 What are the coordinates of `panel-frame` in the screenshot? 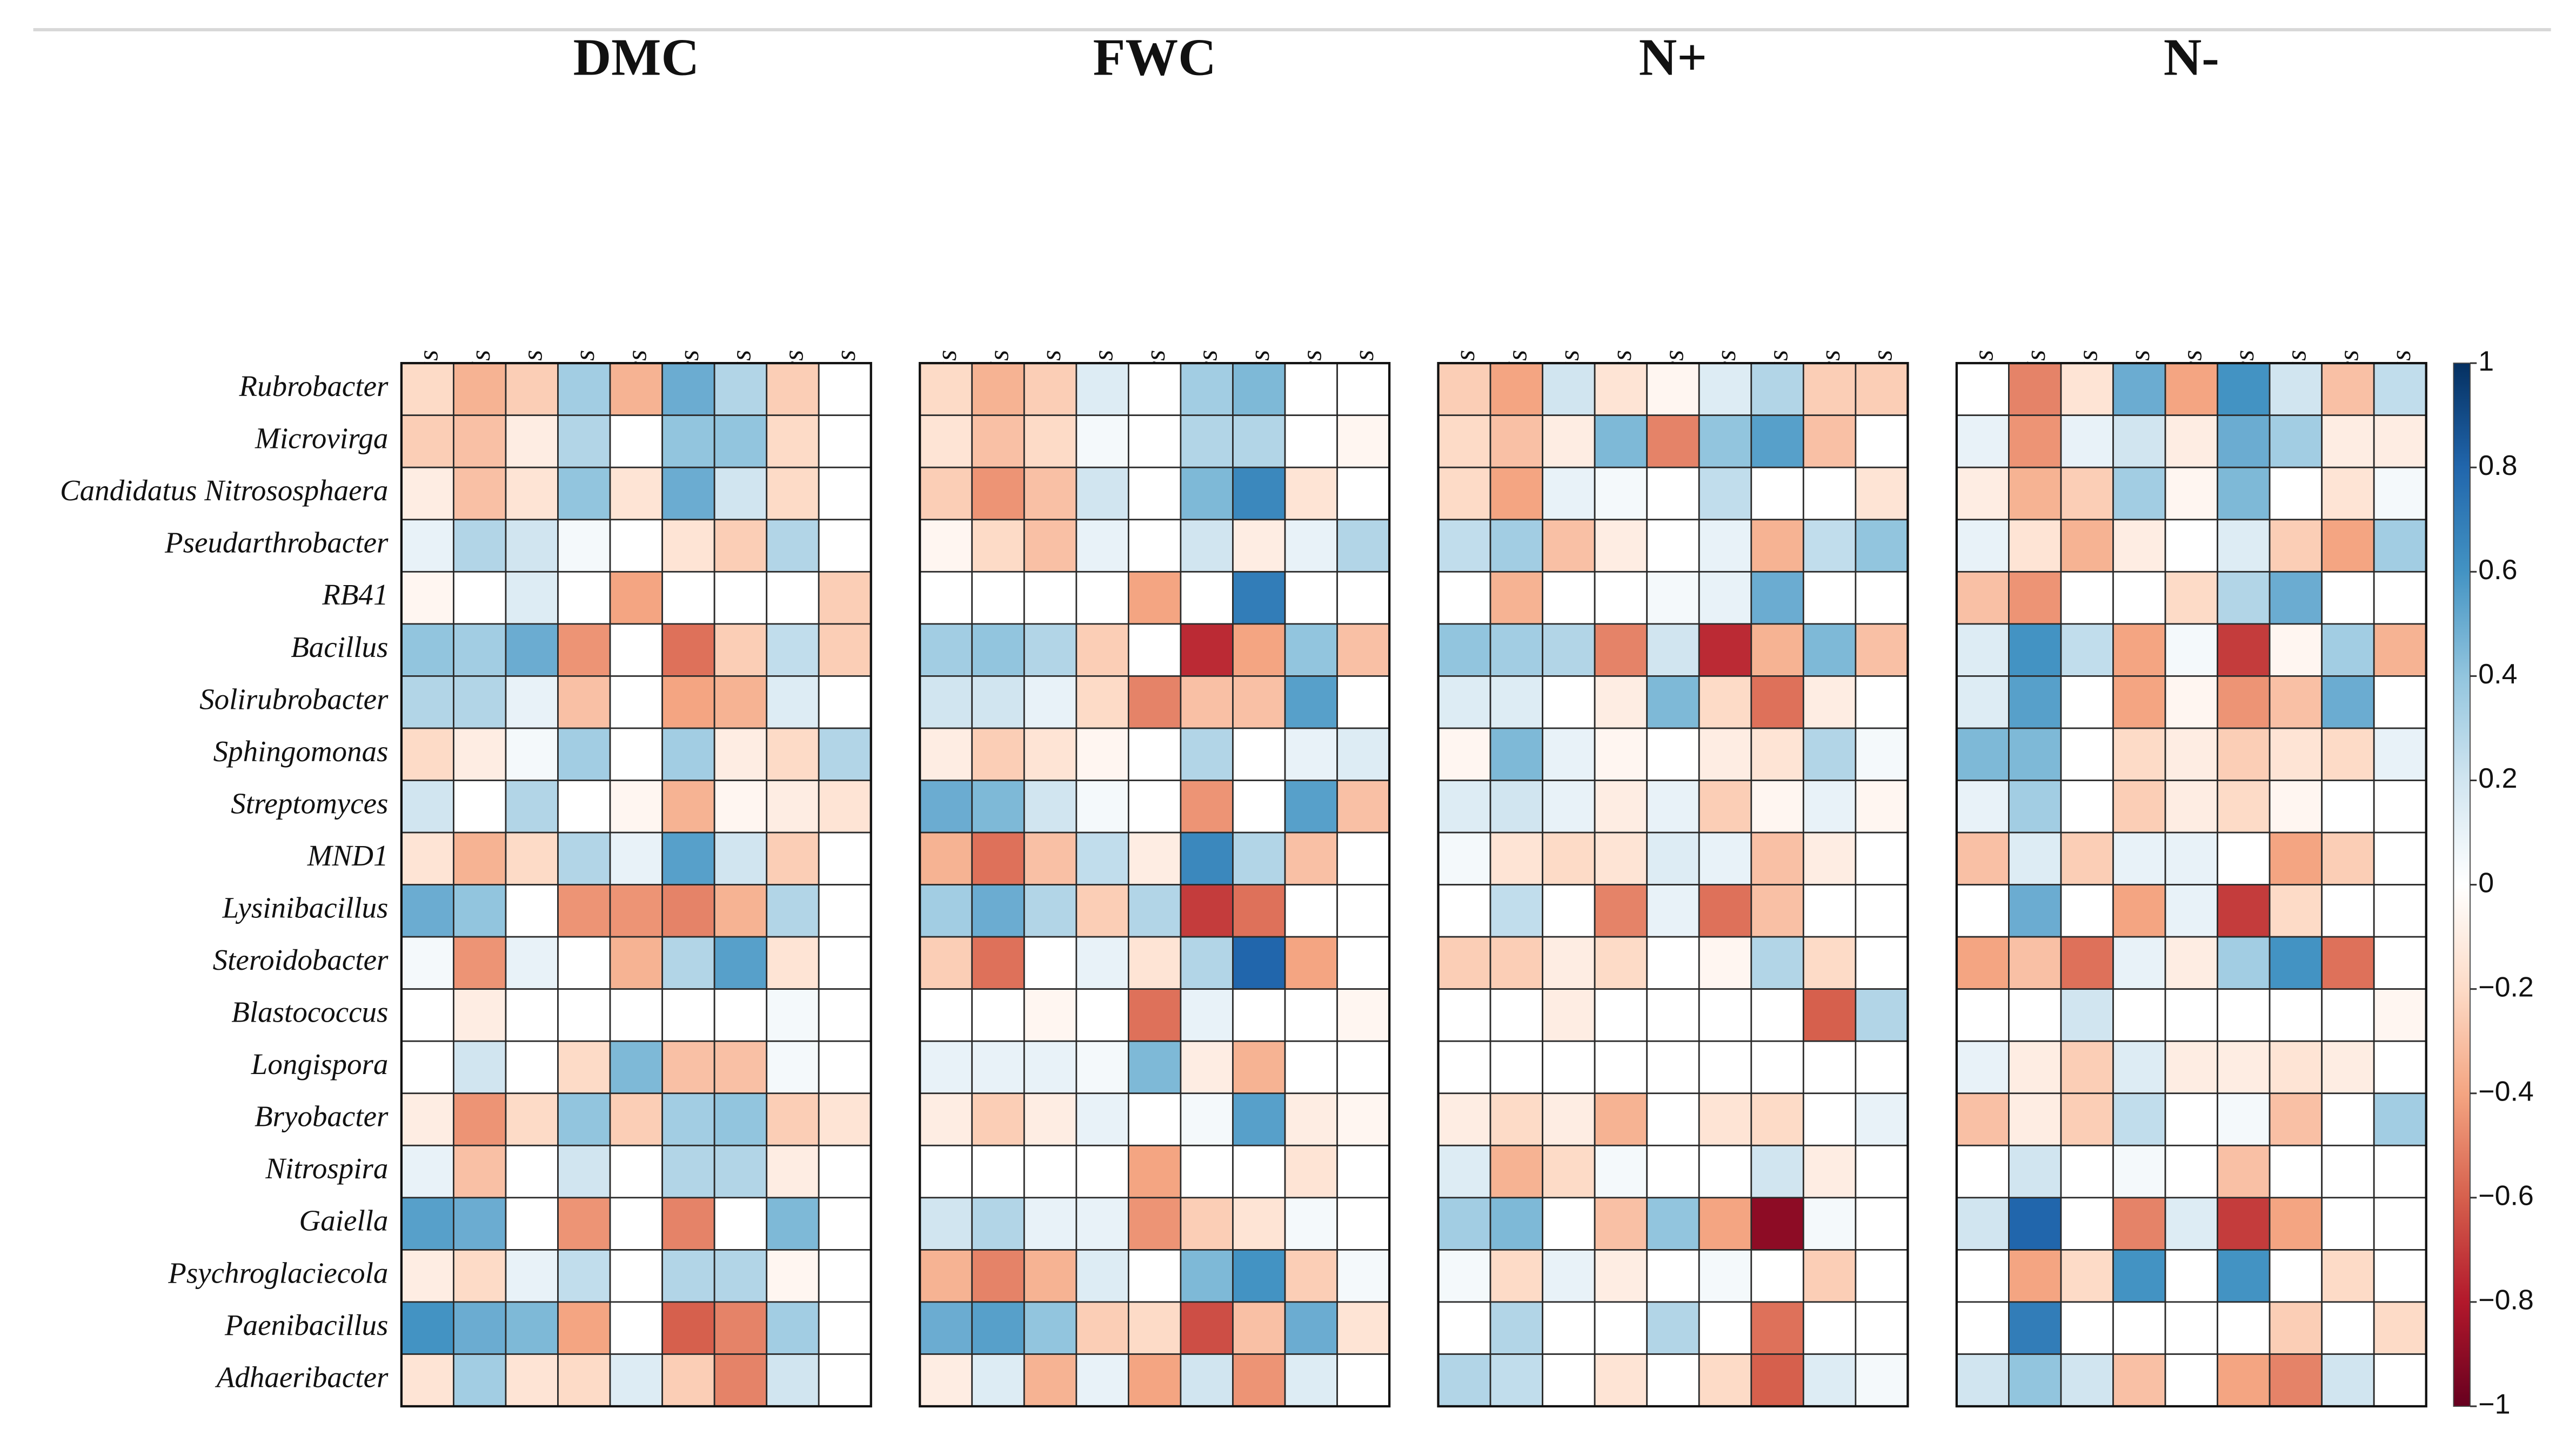 It's located at (2191, 884).